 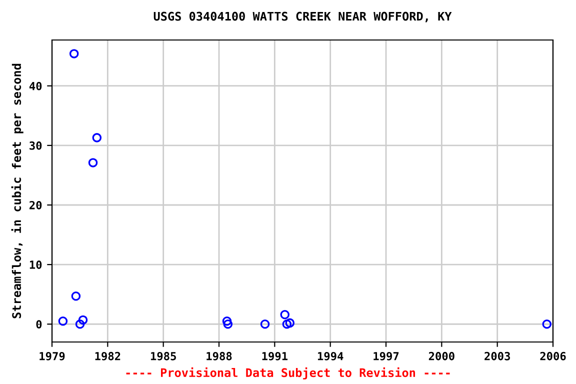 I want to click on x-tick-label: 1979, so click(x=52, y=356).